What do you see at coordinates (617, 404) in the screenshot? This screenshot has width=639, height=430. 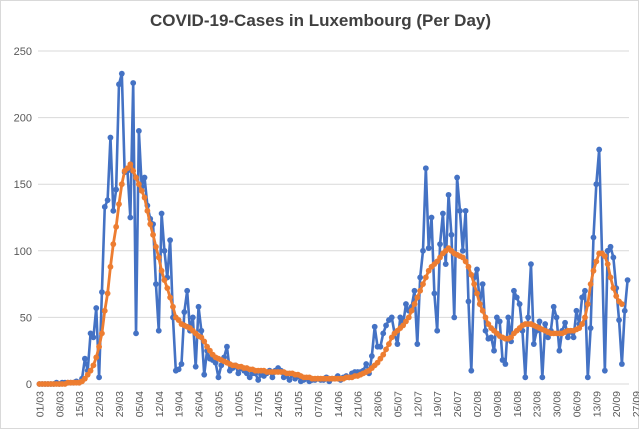 I see `x-tick-label: 20/09` at bounding box center [617, 404].